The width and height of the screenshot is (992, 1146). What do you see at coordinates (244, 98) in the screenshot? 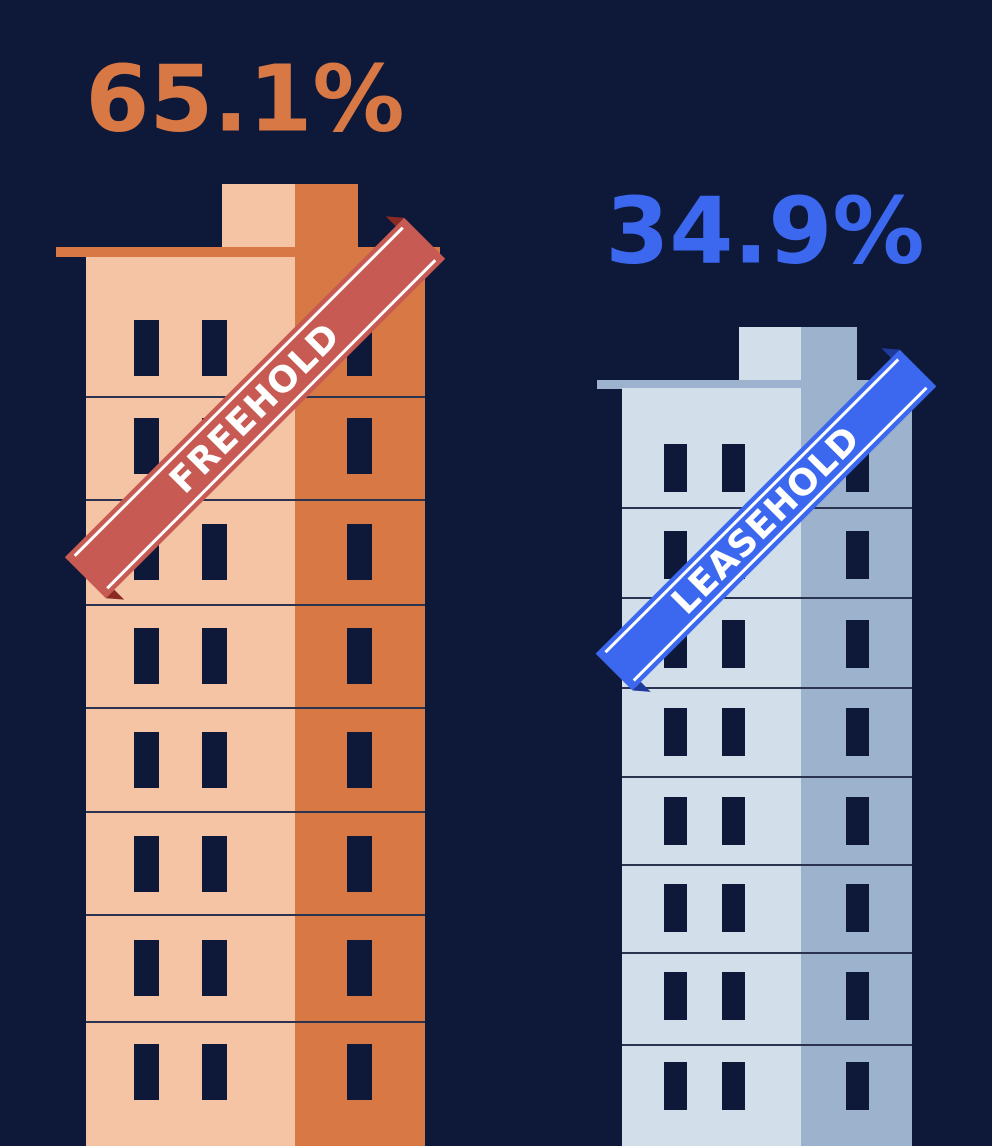
I see `percentage: 65.1%` at bounding box center [244, 98].